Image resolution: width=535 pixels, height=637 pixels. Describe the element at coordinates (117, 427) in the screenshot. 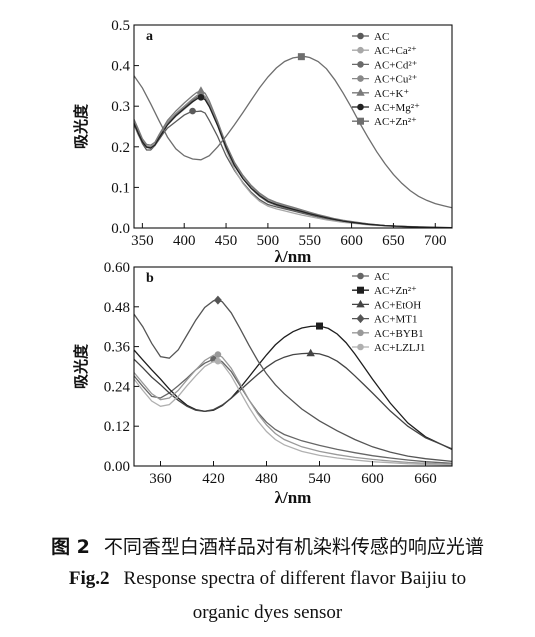

I see `y-tick-label: 0.12` at that location.